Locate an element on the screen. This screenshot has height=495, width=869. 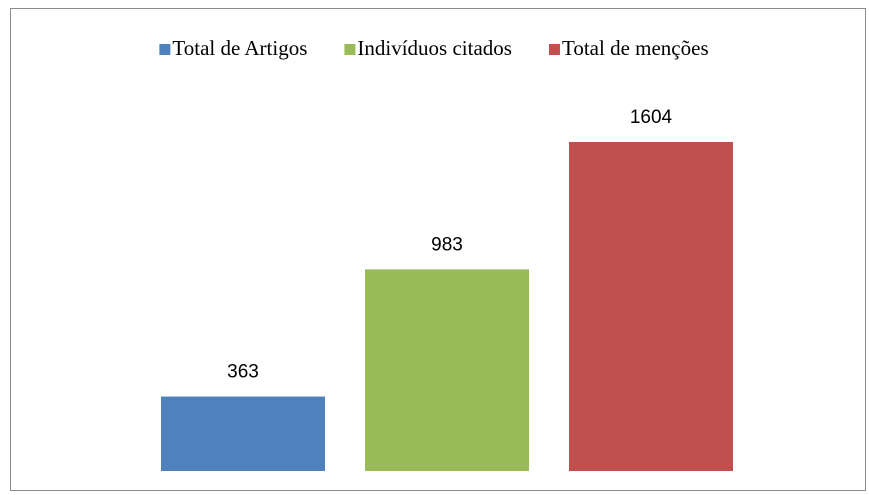
legend-label: Total de Artigos is located at coordinates (239, 48).